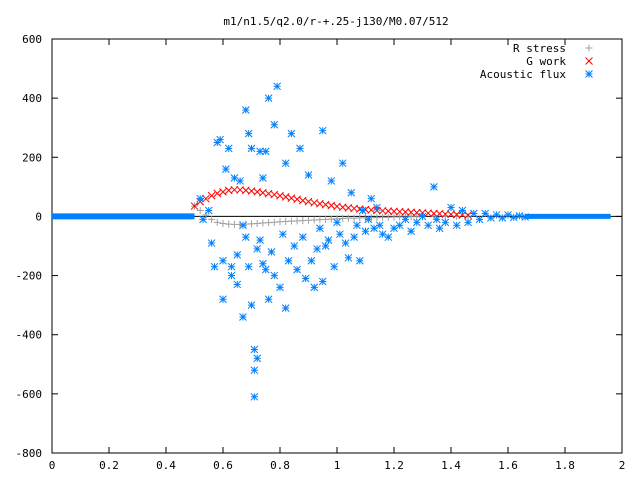 The height and width of the screenshot is (480, 640). Describe the element at coordinates (394, 465) in the screenshot. I see `x-tick-label: 1.2` at that location.